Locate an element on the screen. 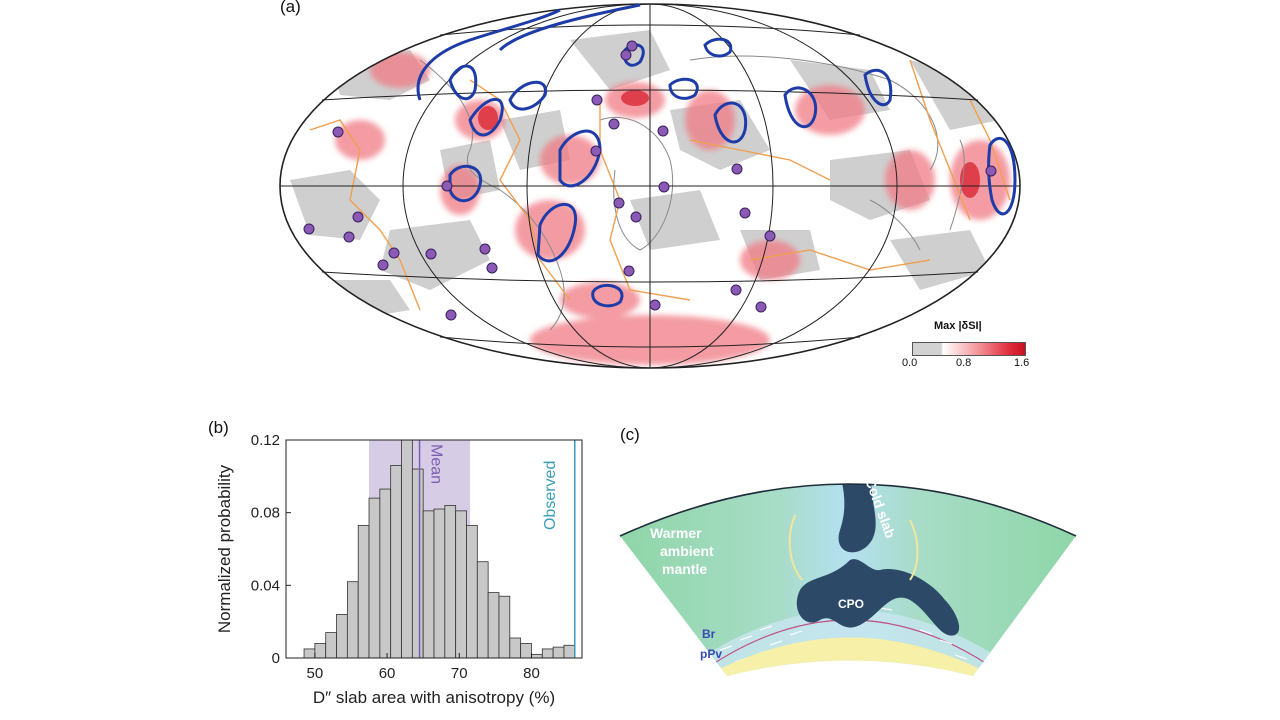  y-tick-label: 0 is located at coordinates (276, 658).